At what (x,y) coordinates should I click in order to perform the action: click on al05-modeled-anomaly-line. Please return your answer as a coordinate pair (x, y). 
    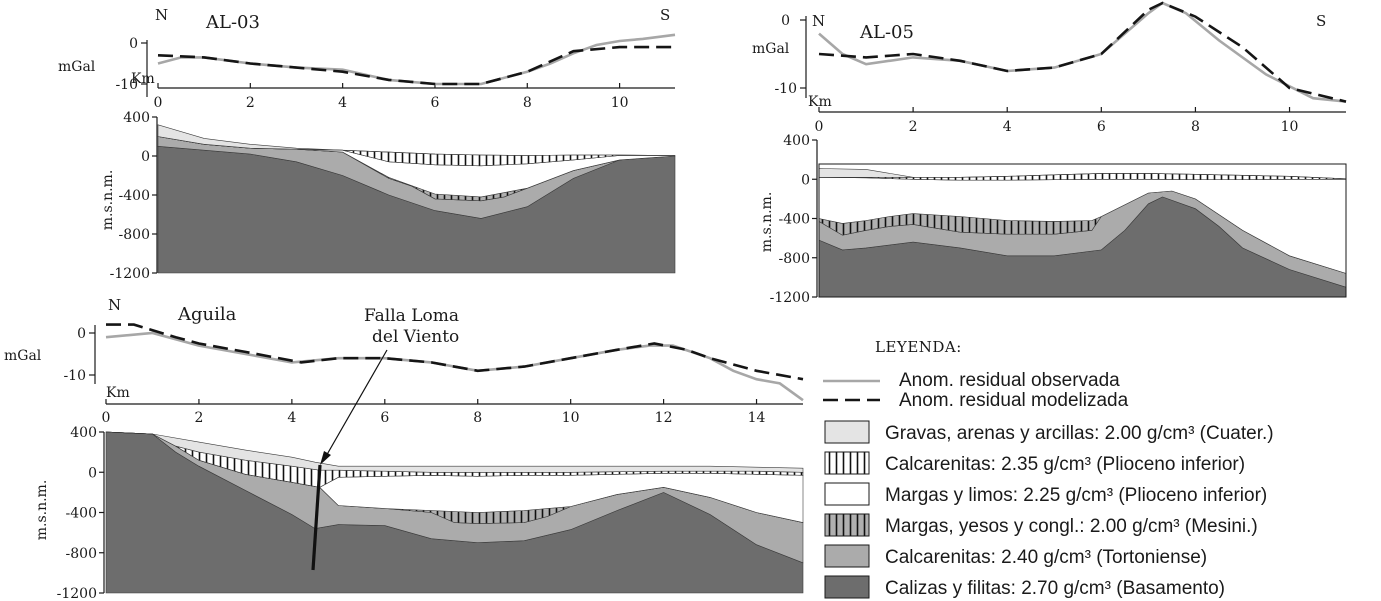
    Looking at the image, I should click on (1082, 52).